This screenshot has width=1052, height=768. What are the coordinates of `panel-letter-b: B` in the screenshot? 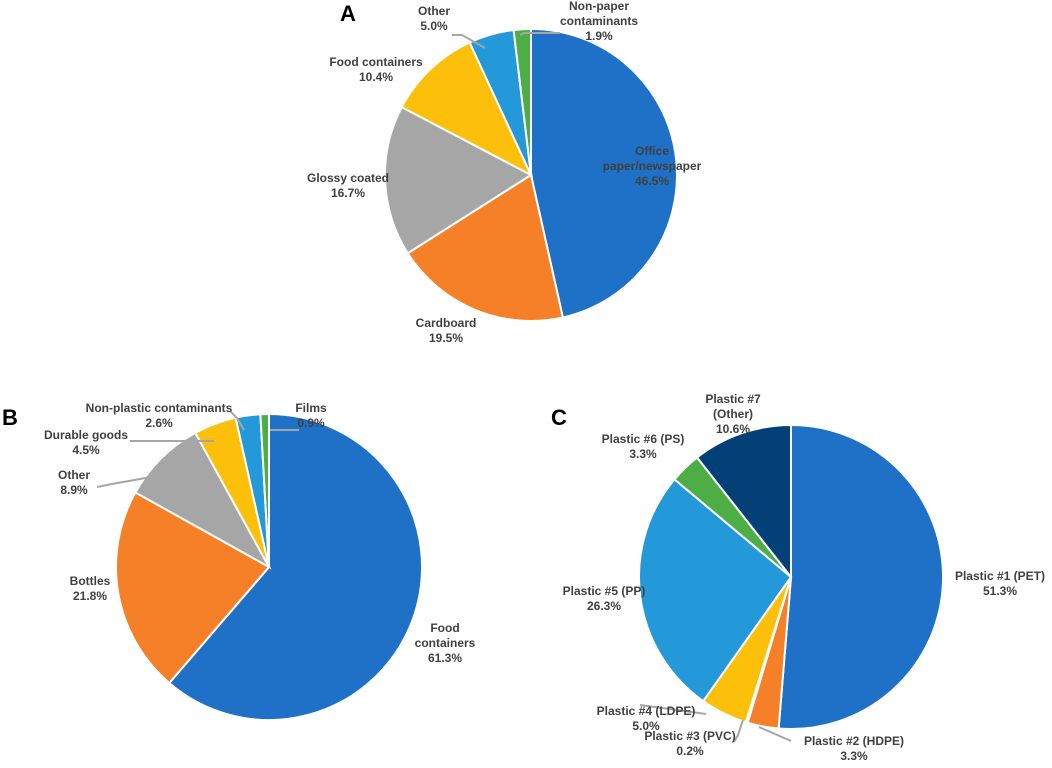 It's located at (10, 417).